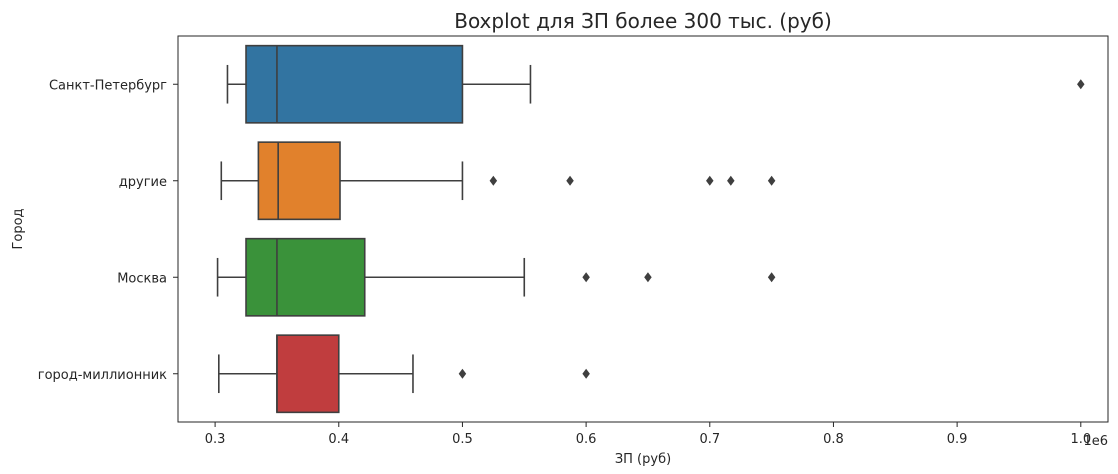 Image resolution: width=1118 pixels, height=474 pixels. What do you see at coordinates (215, 439) in the screenshot?
I see `x-tick-label: 0.3` at bounding box center [215, 439].